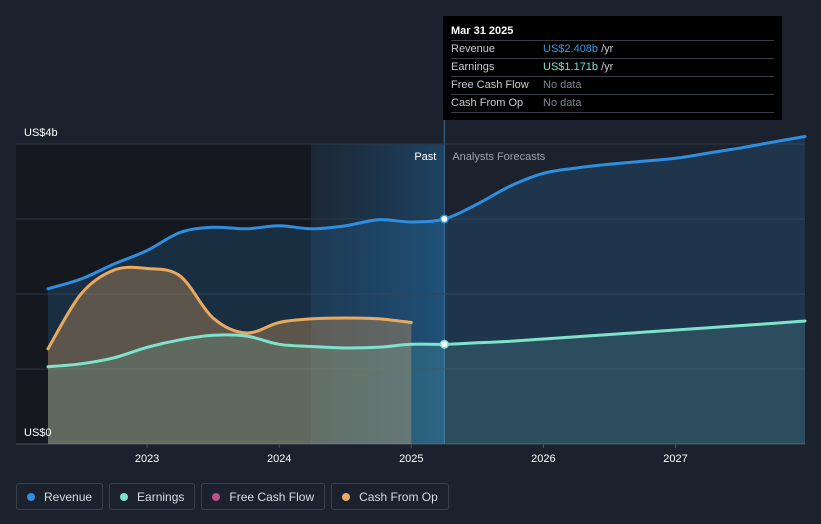 The image size is (821, 524). I want to click on x-tick-label: 2026, so click(543, 459).